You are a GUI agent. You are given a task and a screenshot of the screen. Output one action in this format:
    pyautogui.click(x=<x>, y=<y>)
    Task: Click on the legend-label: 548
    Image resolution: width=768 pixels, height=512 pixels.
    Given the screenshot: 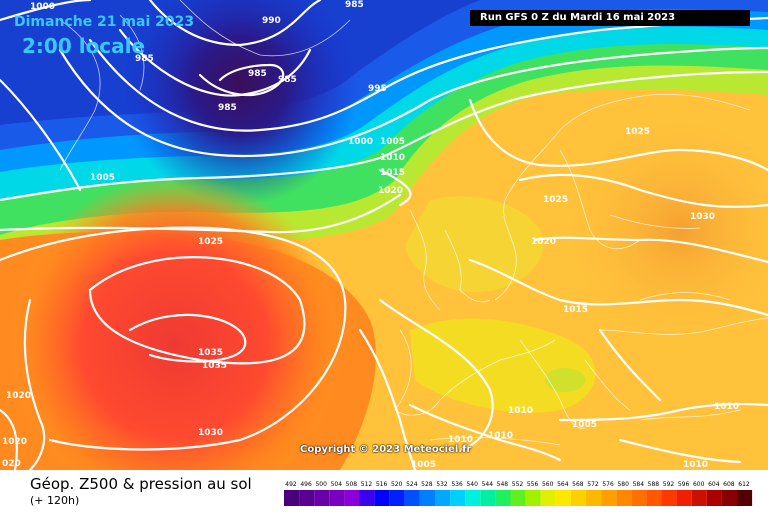 What is the action you would take?
    pyautogui.click(x=503, y=484)
    